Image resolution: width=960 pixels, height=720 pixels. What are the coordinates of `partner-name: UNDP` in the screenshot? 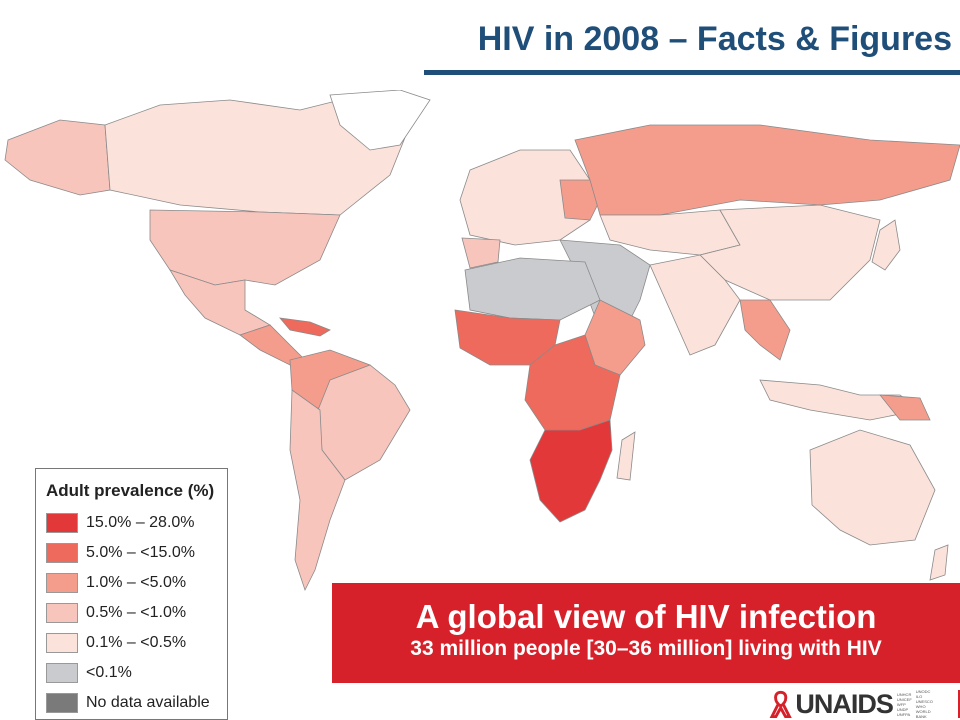 It's located at (902, 709).